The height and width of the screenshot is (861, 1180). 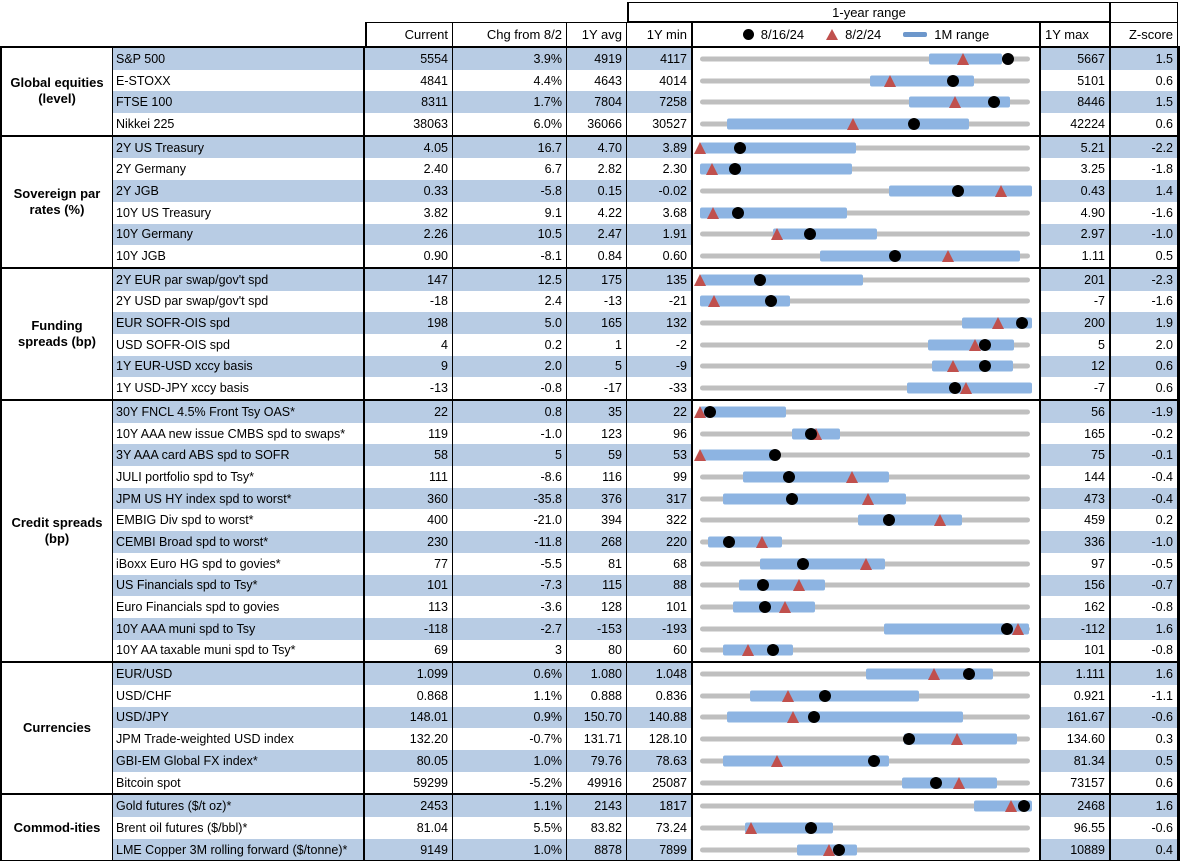 I want to click on current-value: 77, so click(x=409, y=563).